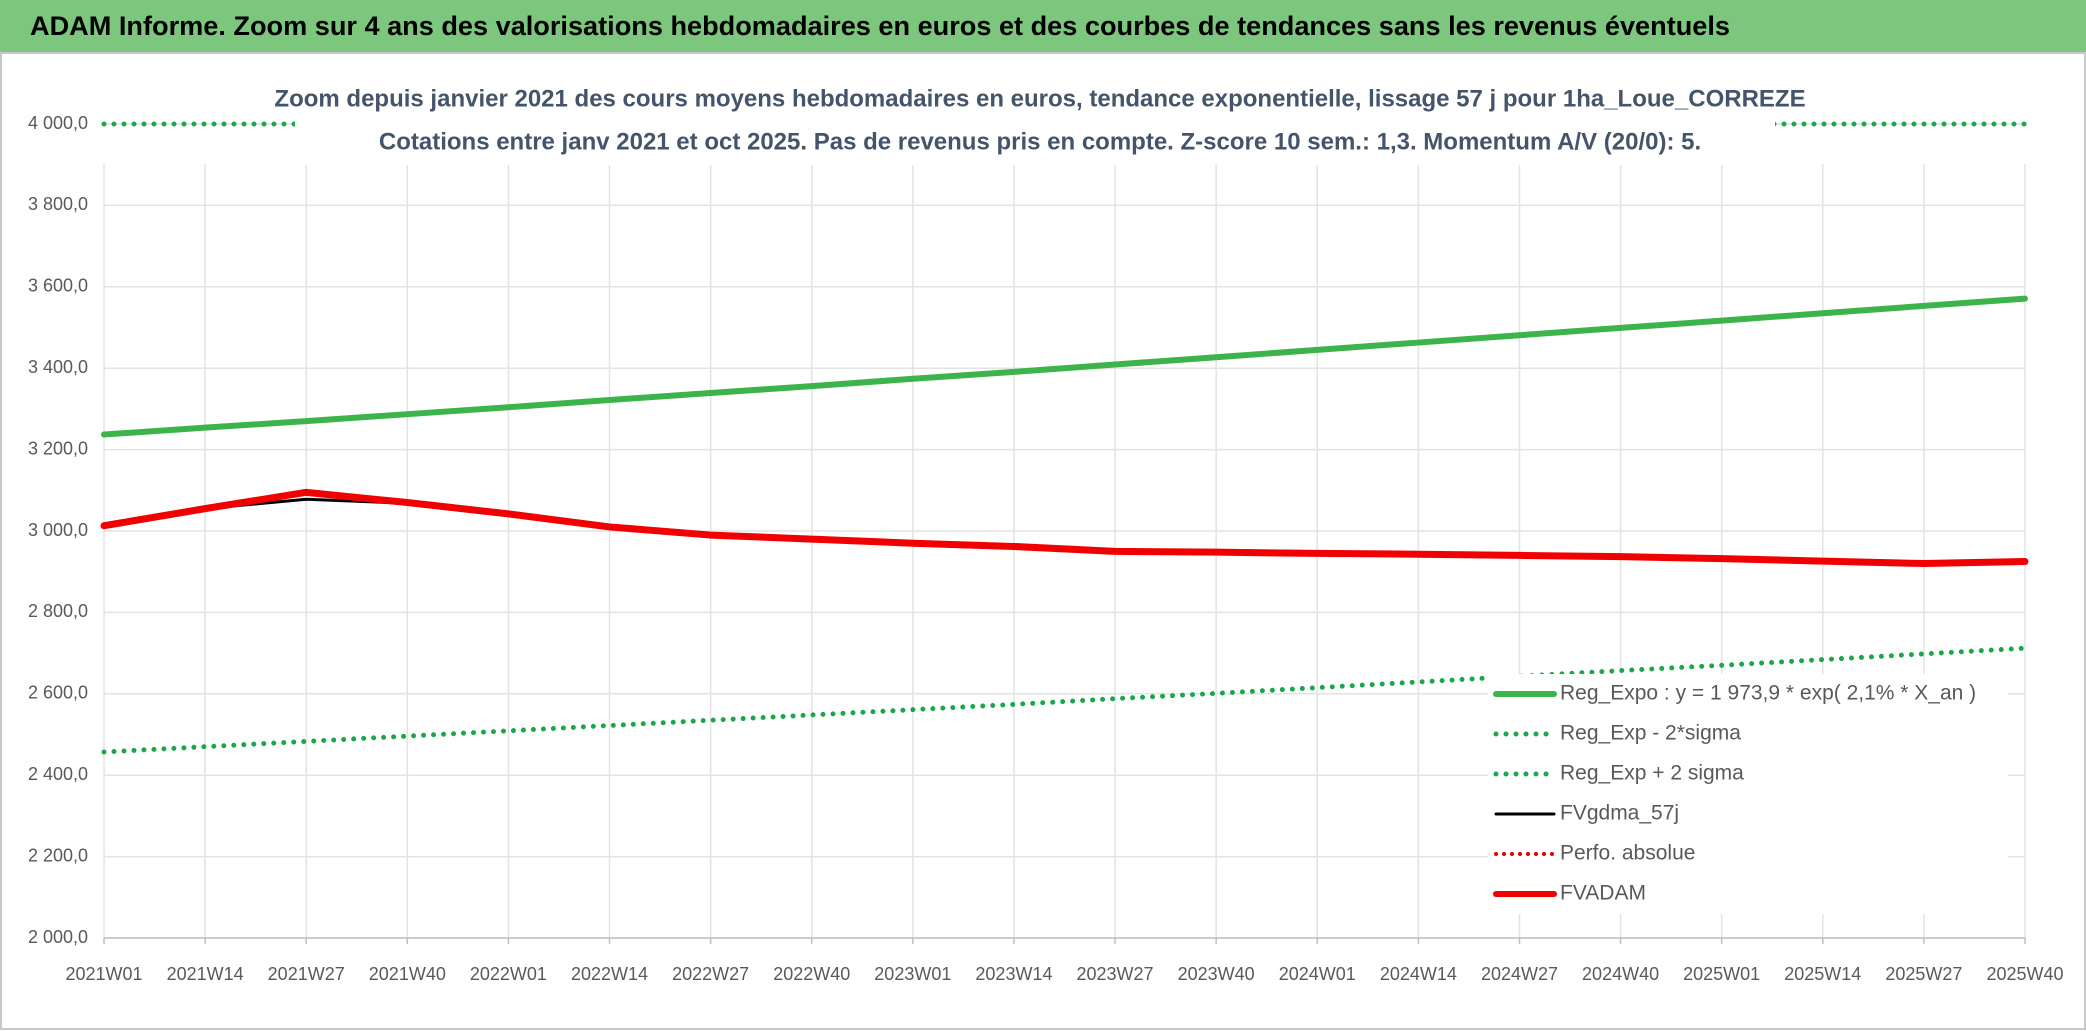 The width and height of the screenshot is (2086, 1031). Describe the element at coordinates (1317, 974) in the screenshot. I see `x-tick-label: 2024W01` at that location.